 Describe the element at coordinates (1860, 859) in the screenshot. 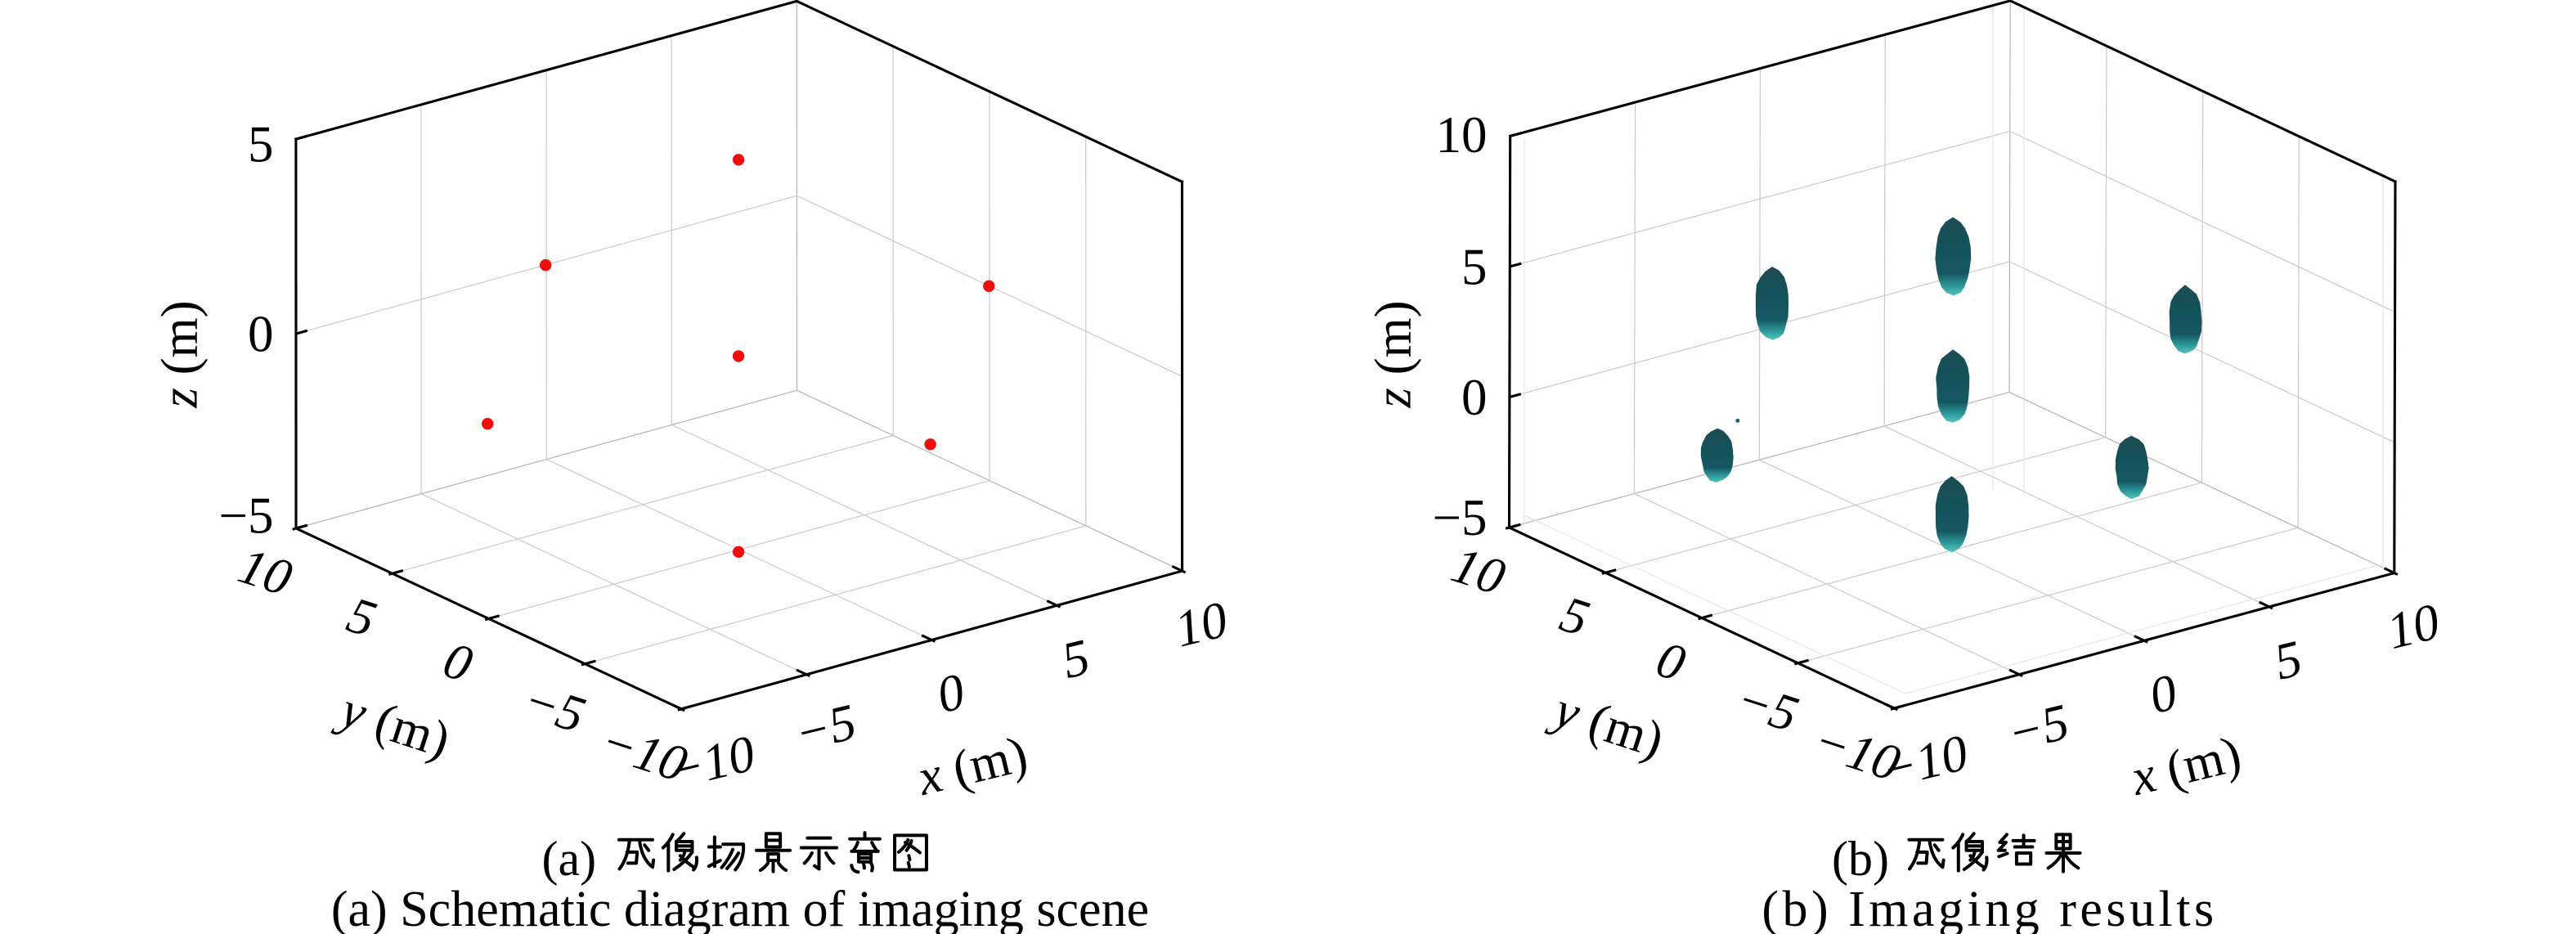

I see `svg-text: (b)` at that location.